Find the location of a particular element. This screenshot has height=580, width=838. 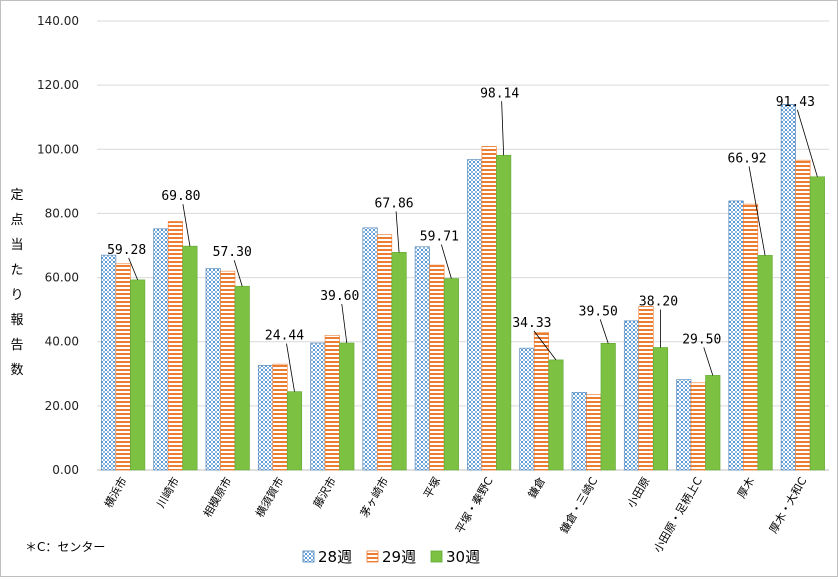

data-label: 67.86 is located at coordinates (394, 203).